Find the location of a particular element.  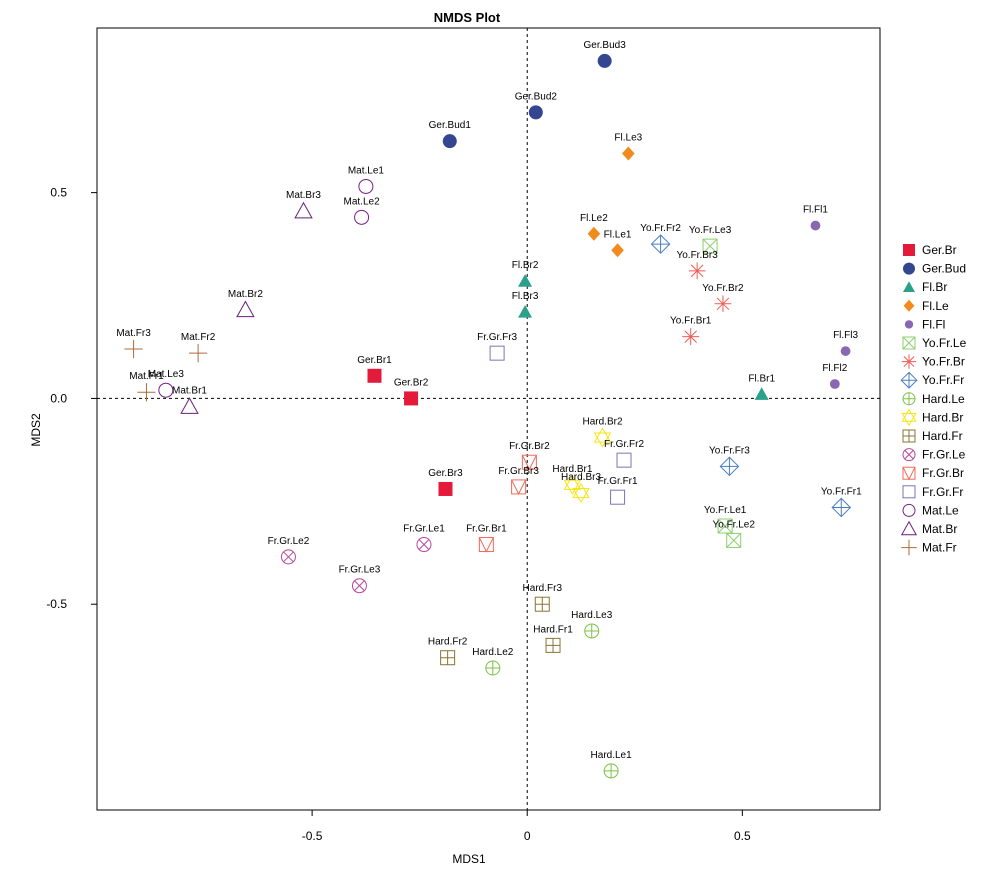

legend-label: Mat.Fr is located at coordinates (939, 548).